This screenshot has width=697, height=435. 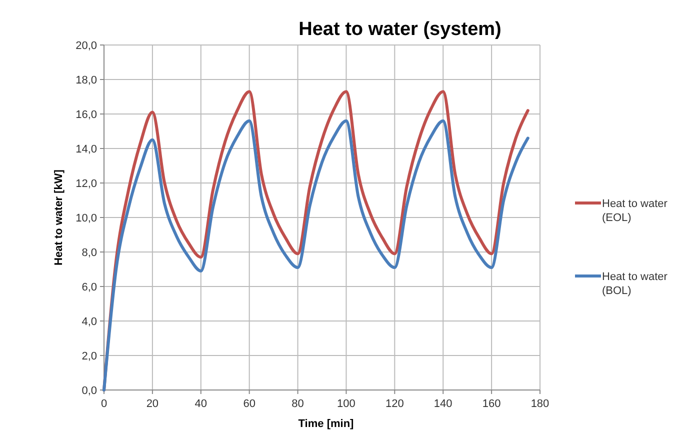 What do you see at coordinates (249, 404) in the screenshot?
I see `x-tick-label: 60` at bounding box center [249, 404].